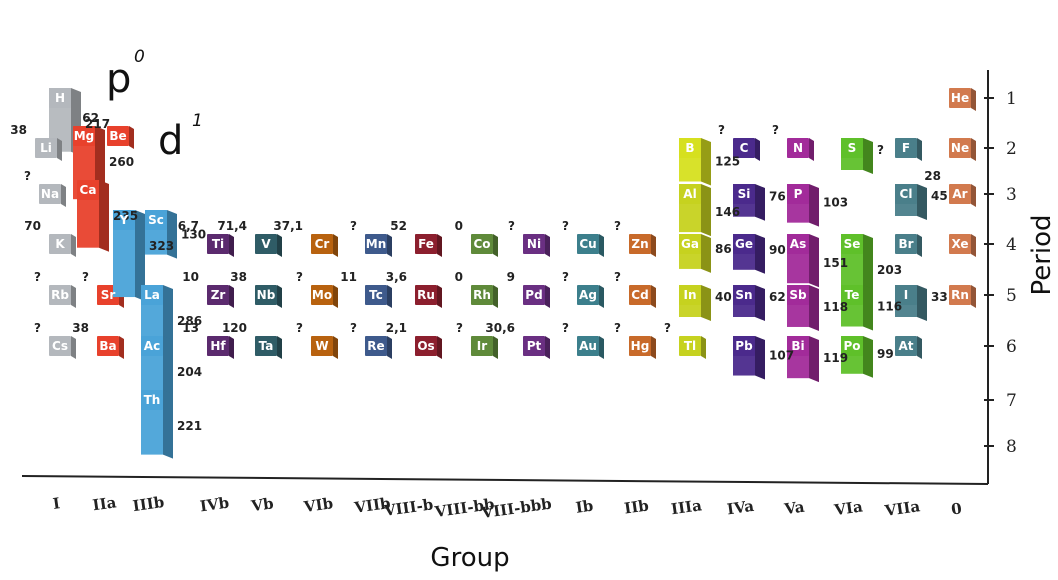  Describe the element at coordinates (97, 124) in the screenshot. I see `value-label-H: 217` at that location.